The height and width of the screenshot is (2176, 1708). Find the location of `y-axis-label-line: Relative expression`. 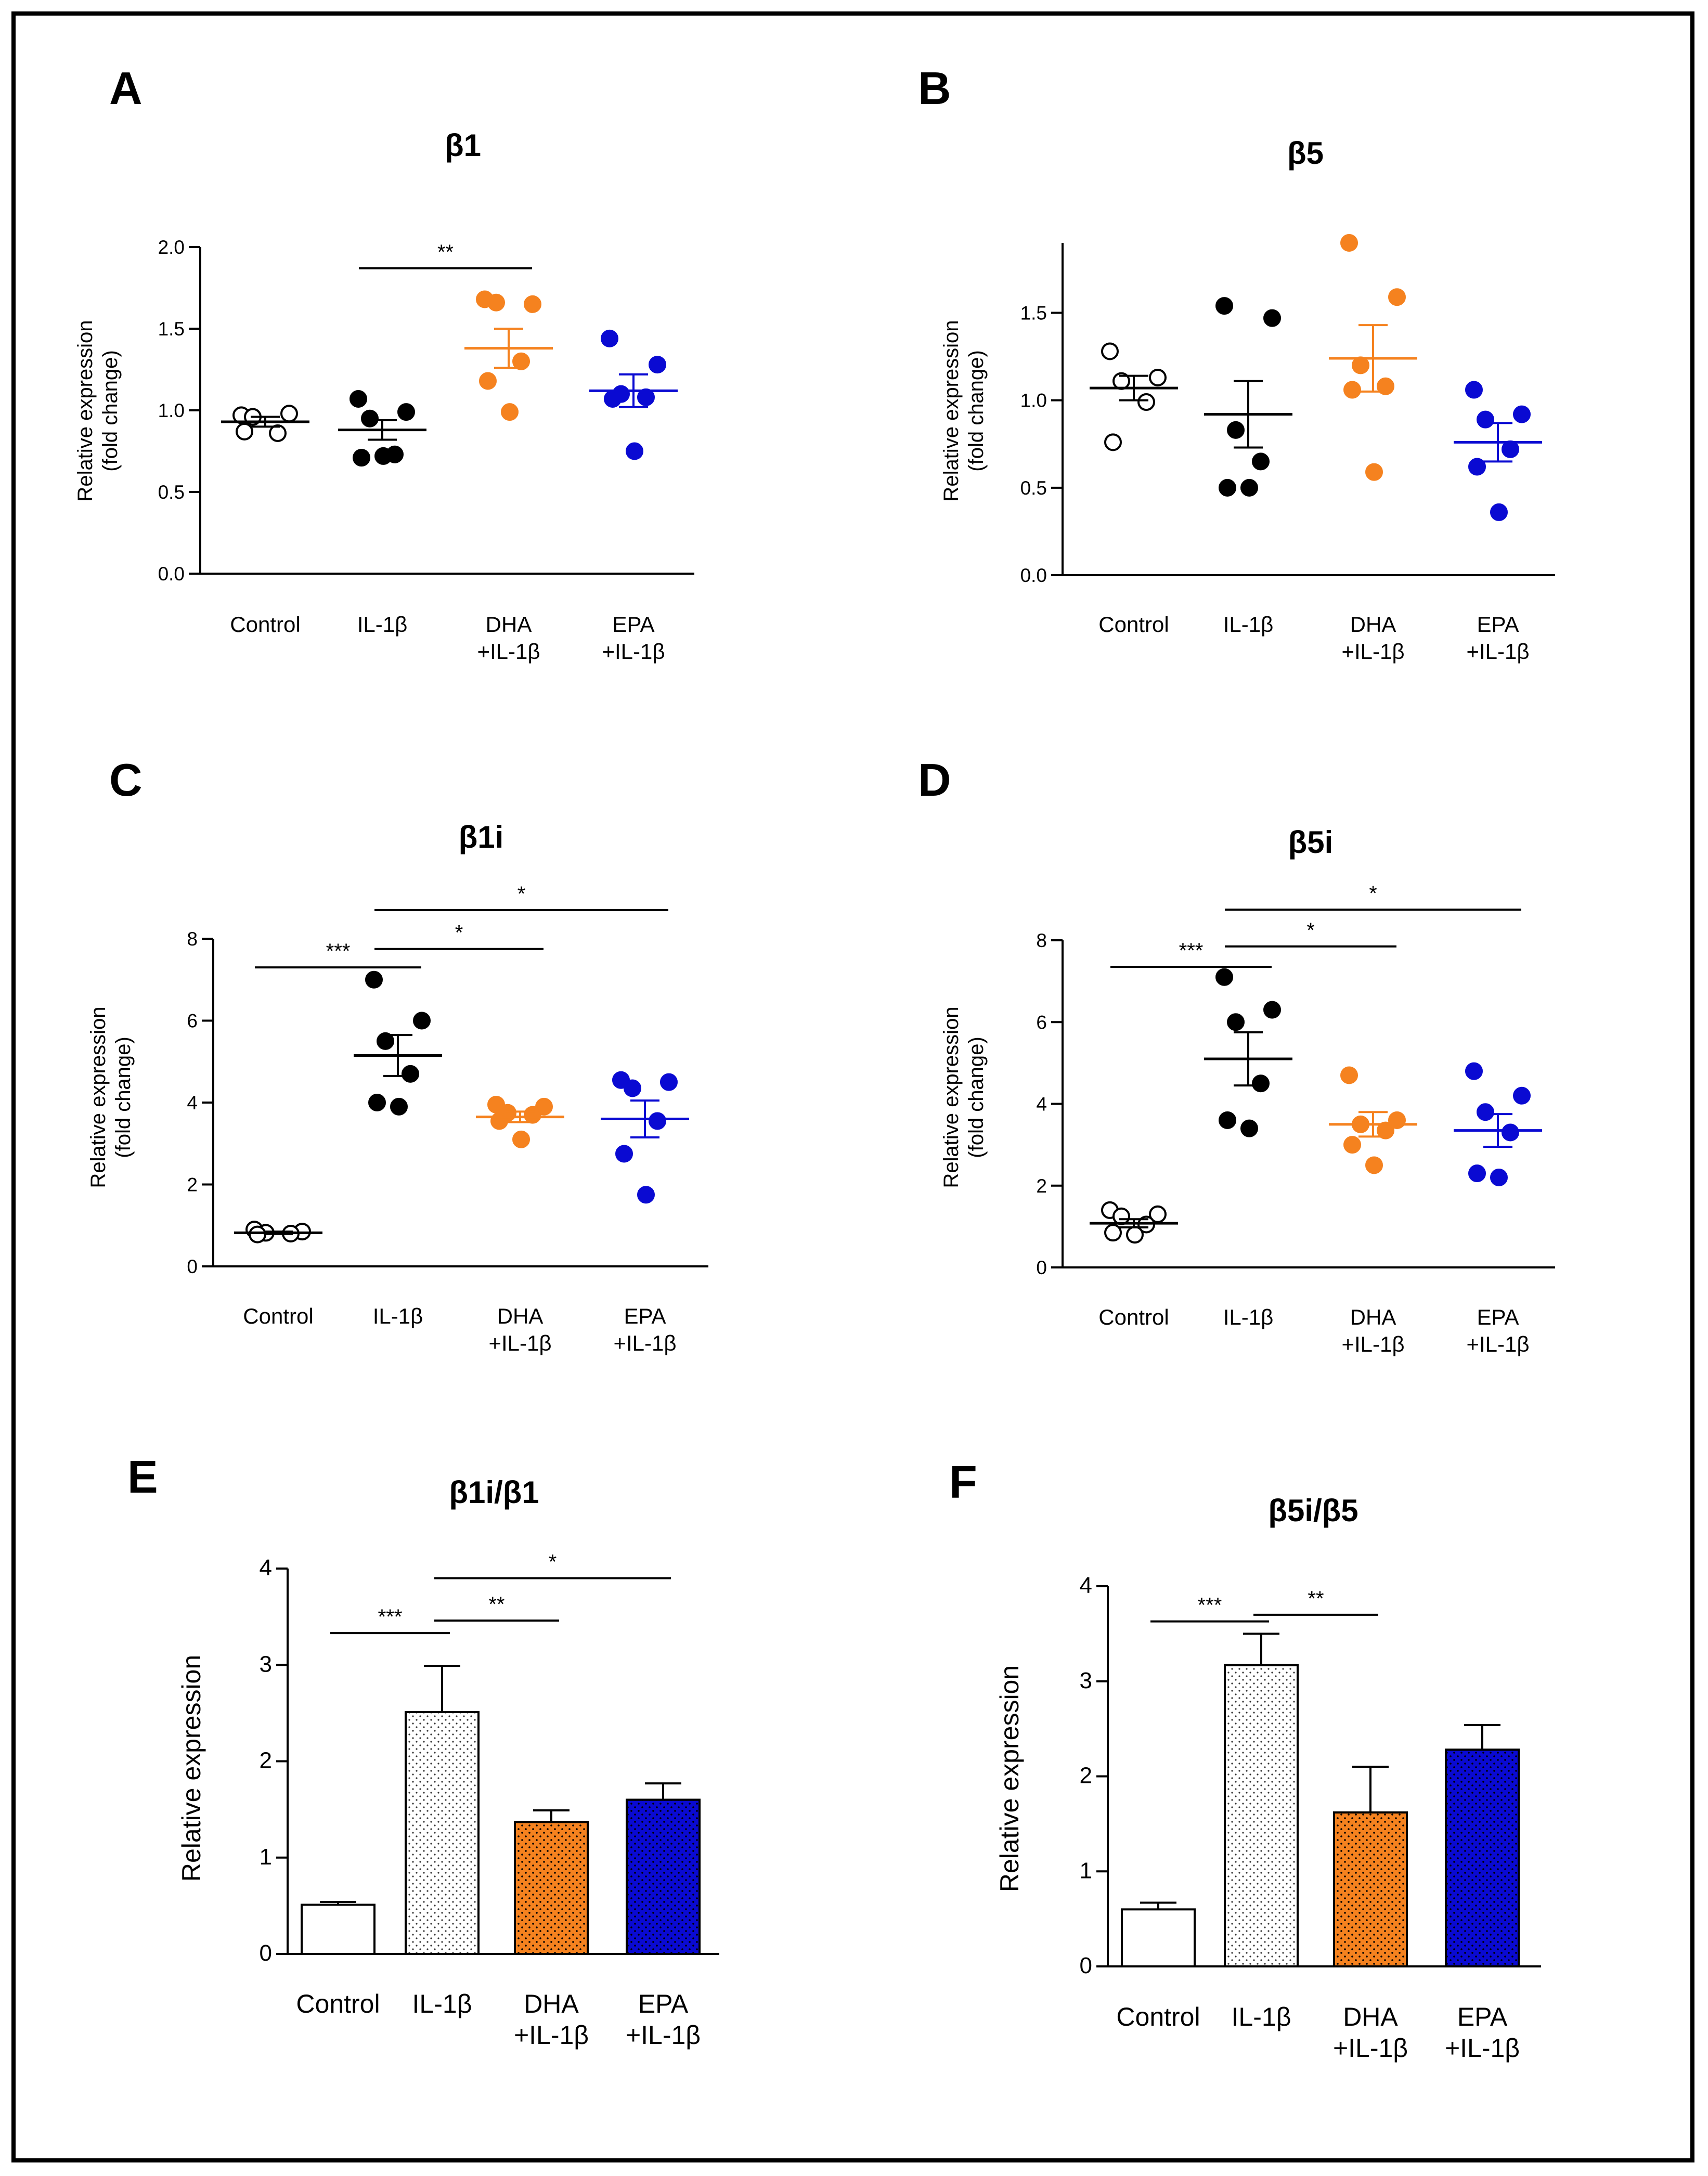

y-axis-label-line: Relative expression is located at coordinates (1009, 1779).